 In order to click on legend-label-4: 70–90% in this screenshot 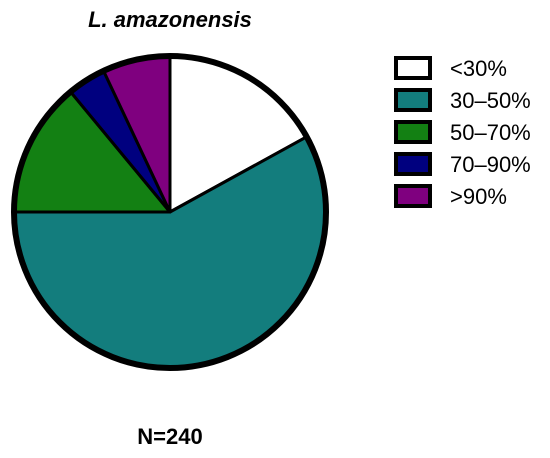, I will do `click(490, 164)`.